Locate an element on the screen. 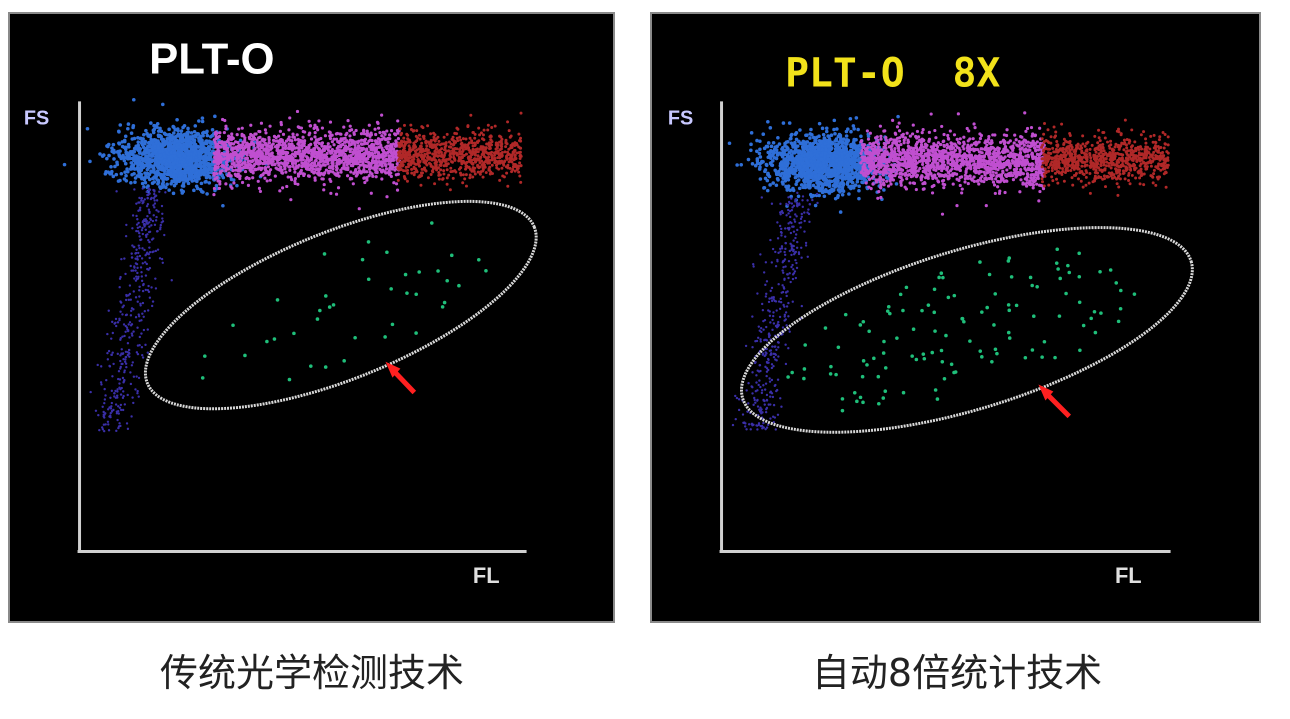 The height and width of the screenshot is (719, 1290). x-axis-label: FL is located at coordinates (486, 575).